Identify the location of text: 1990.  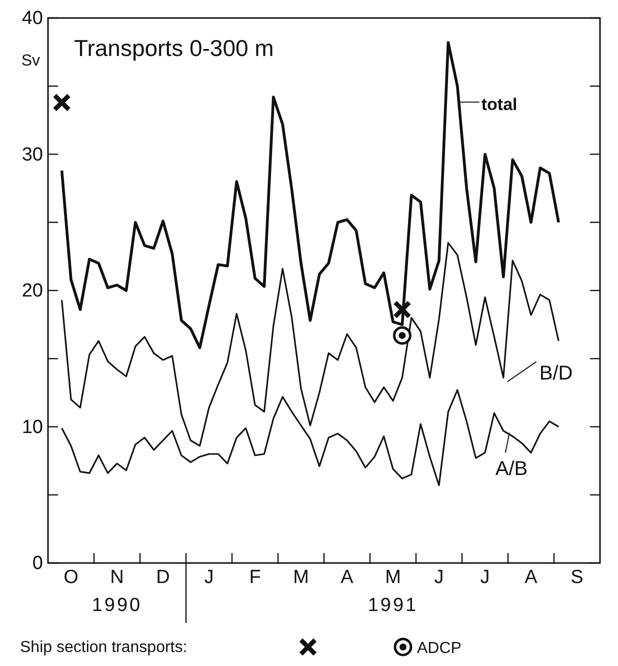
(117, 605).